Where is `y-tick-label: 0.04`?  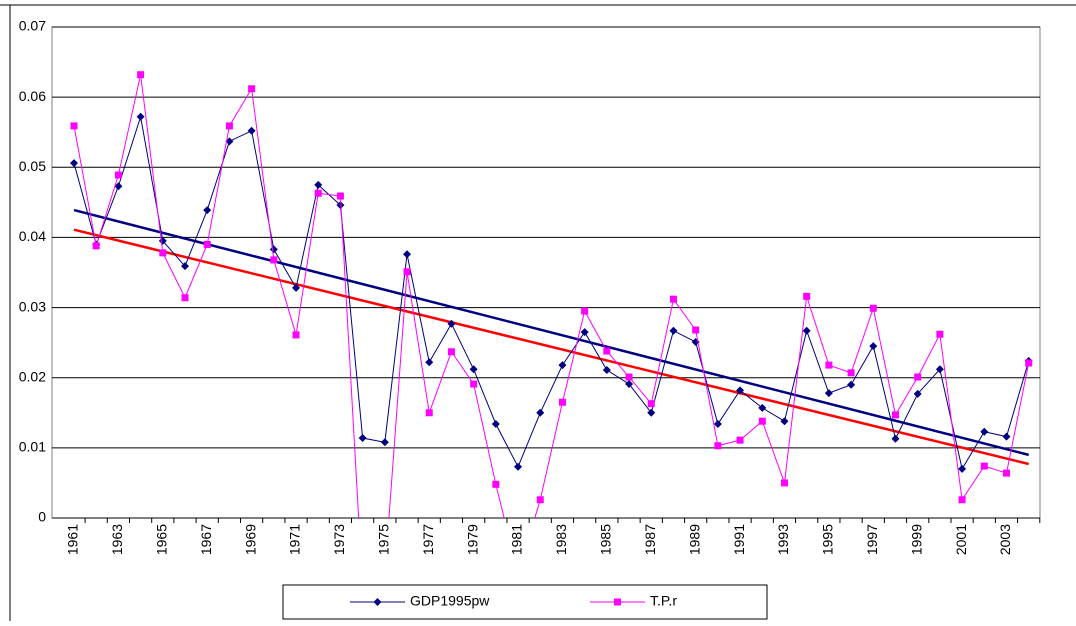 y-tick-label: 0.04 is located at coordinates (32, 236).